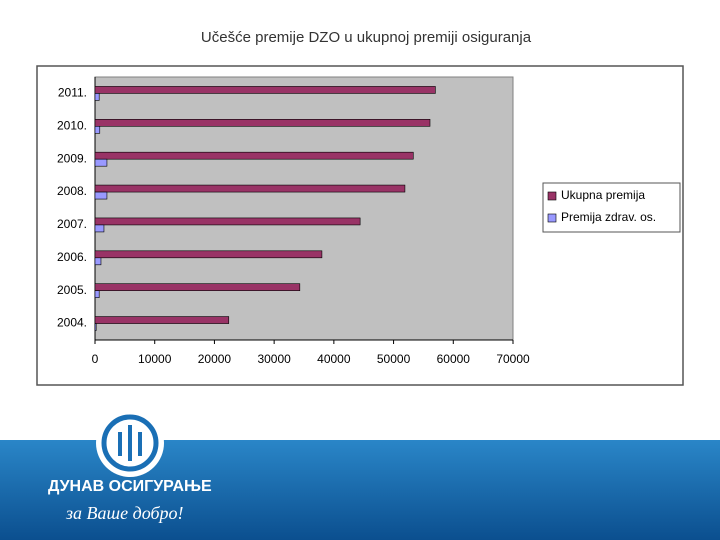  What do you see at coordinates (274, 359) in the screenshot?
I see `x-tick-label: 30000` at bounding box center [274, 359].